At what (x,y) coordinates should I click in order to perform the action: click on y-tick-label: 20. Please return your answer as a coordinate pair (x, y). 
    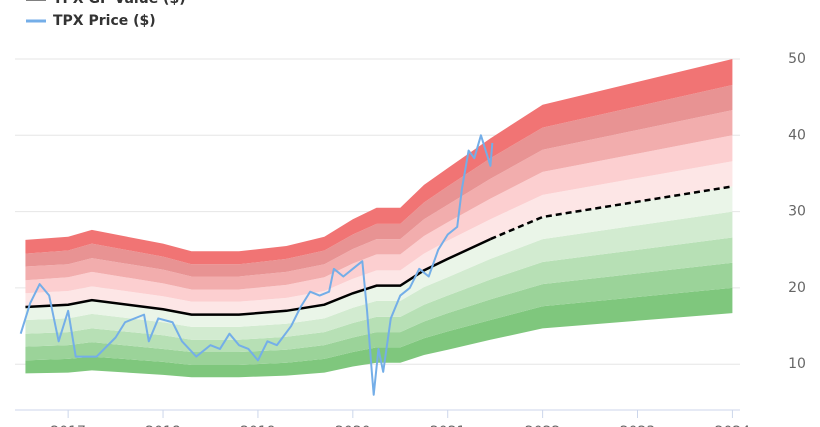
    Looking at the image, I should click on (797, 288).